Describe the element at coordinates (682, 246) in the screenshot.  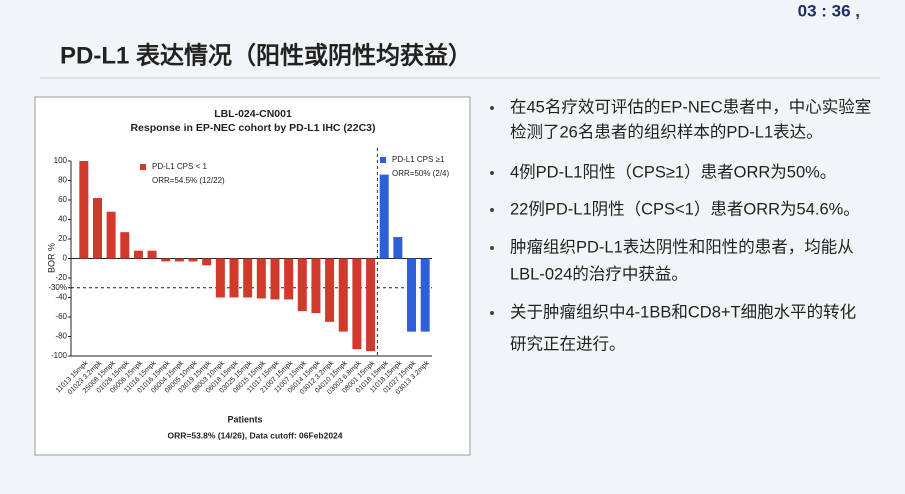
I see `bullet-text: 肿瘤组织PD-L1表达阴性和阳性的患者，均能从` at that location.